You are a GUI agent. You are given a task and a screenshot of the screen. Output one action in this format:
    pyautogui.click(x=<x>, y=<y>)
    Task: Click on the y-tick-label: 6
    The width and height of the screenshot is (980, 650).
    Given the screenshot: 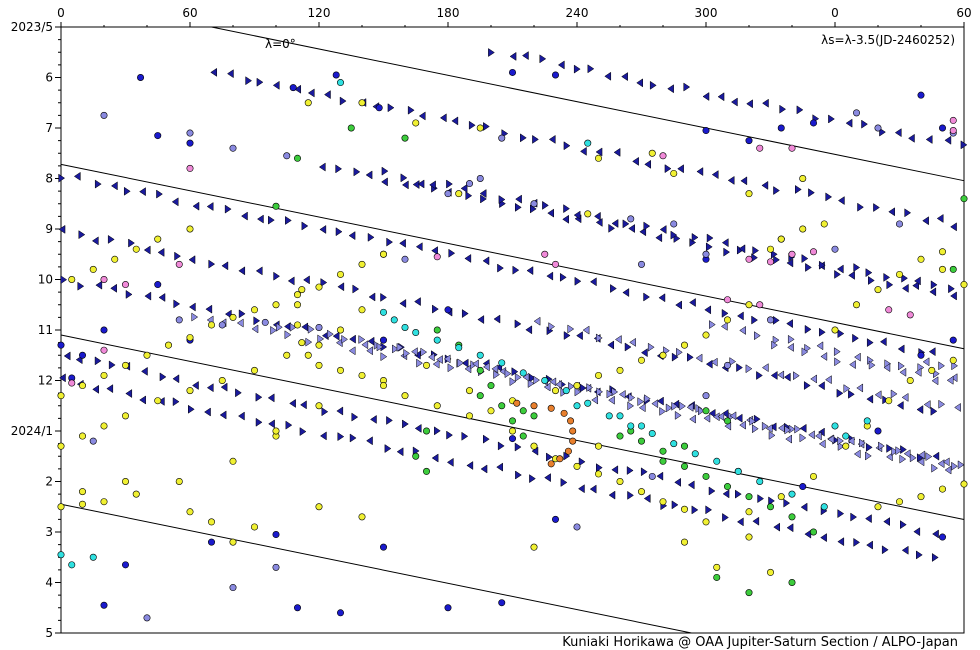 What is the action you would take?
    pyautogui.click(x=49, y=78)
    